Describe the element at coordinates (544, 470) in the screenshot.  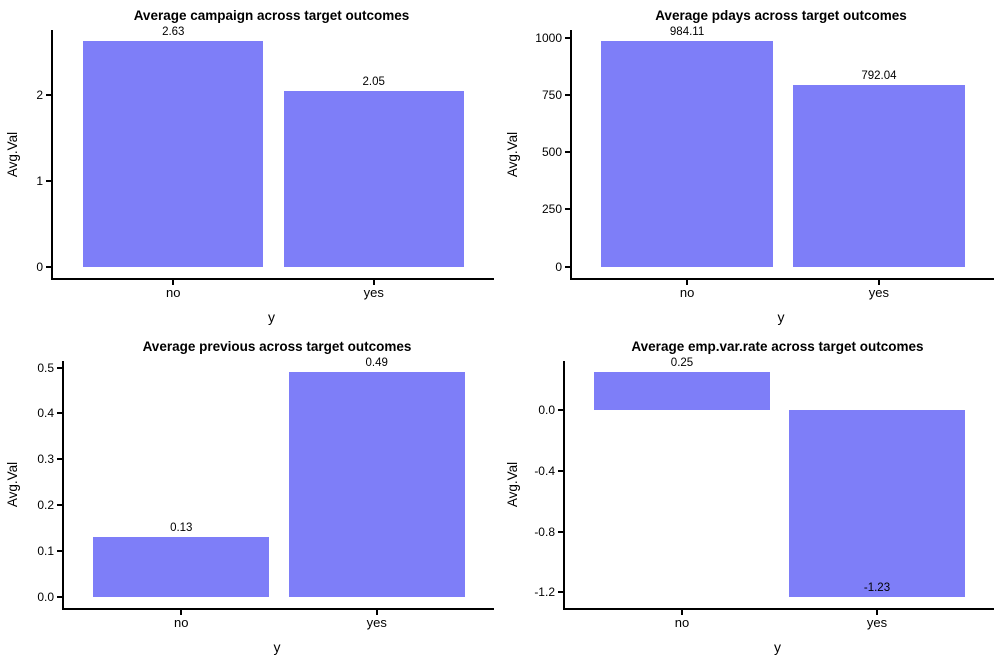
I see `y-tick-label: -0.4` at that location.